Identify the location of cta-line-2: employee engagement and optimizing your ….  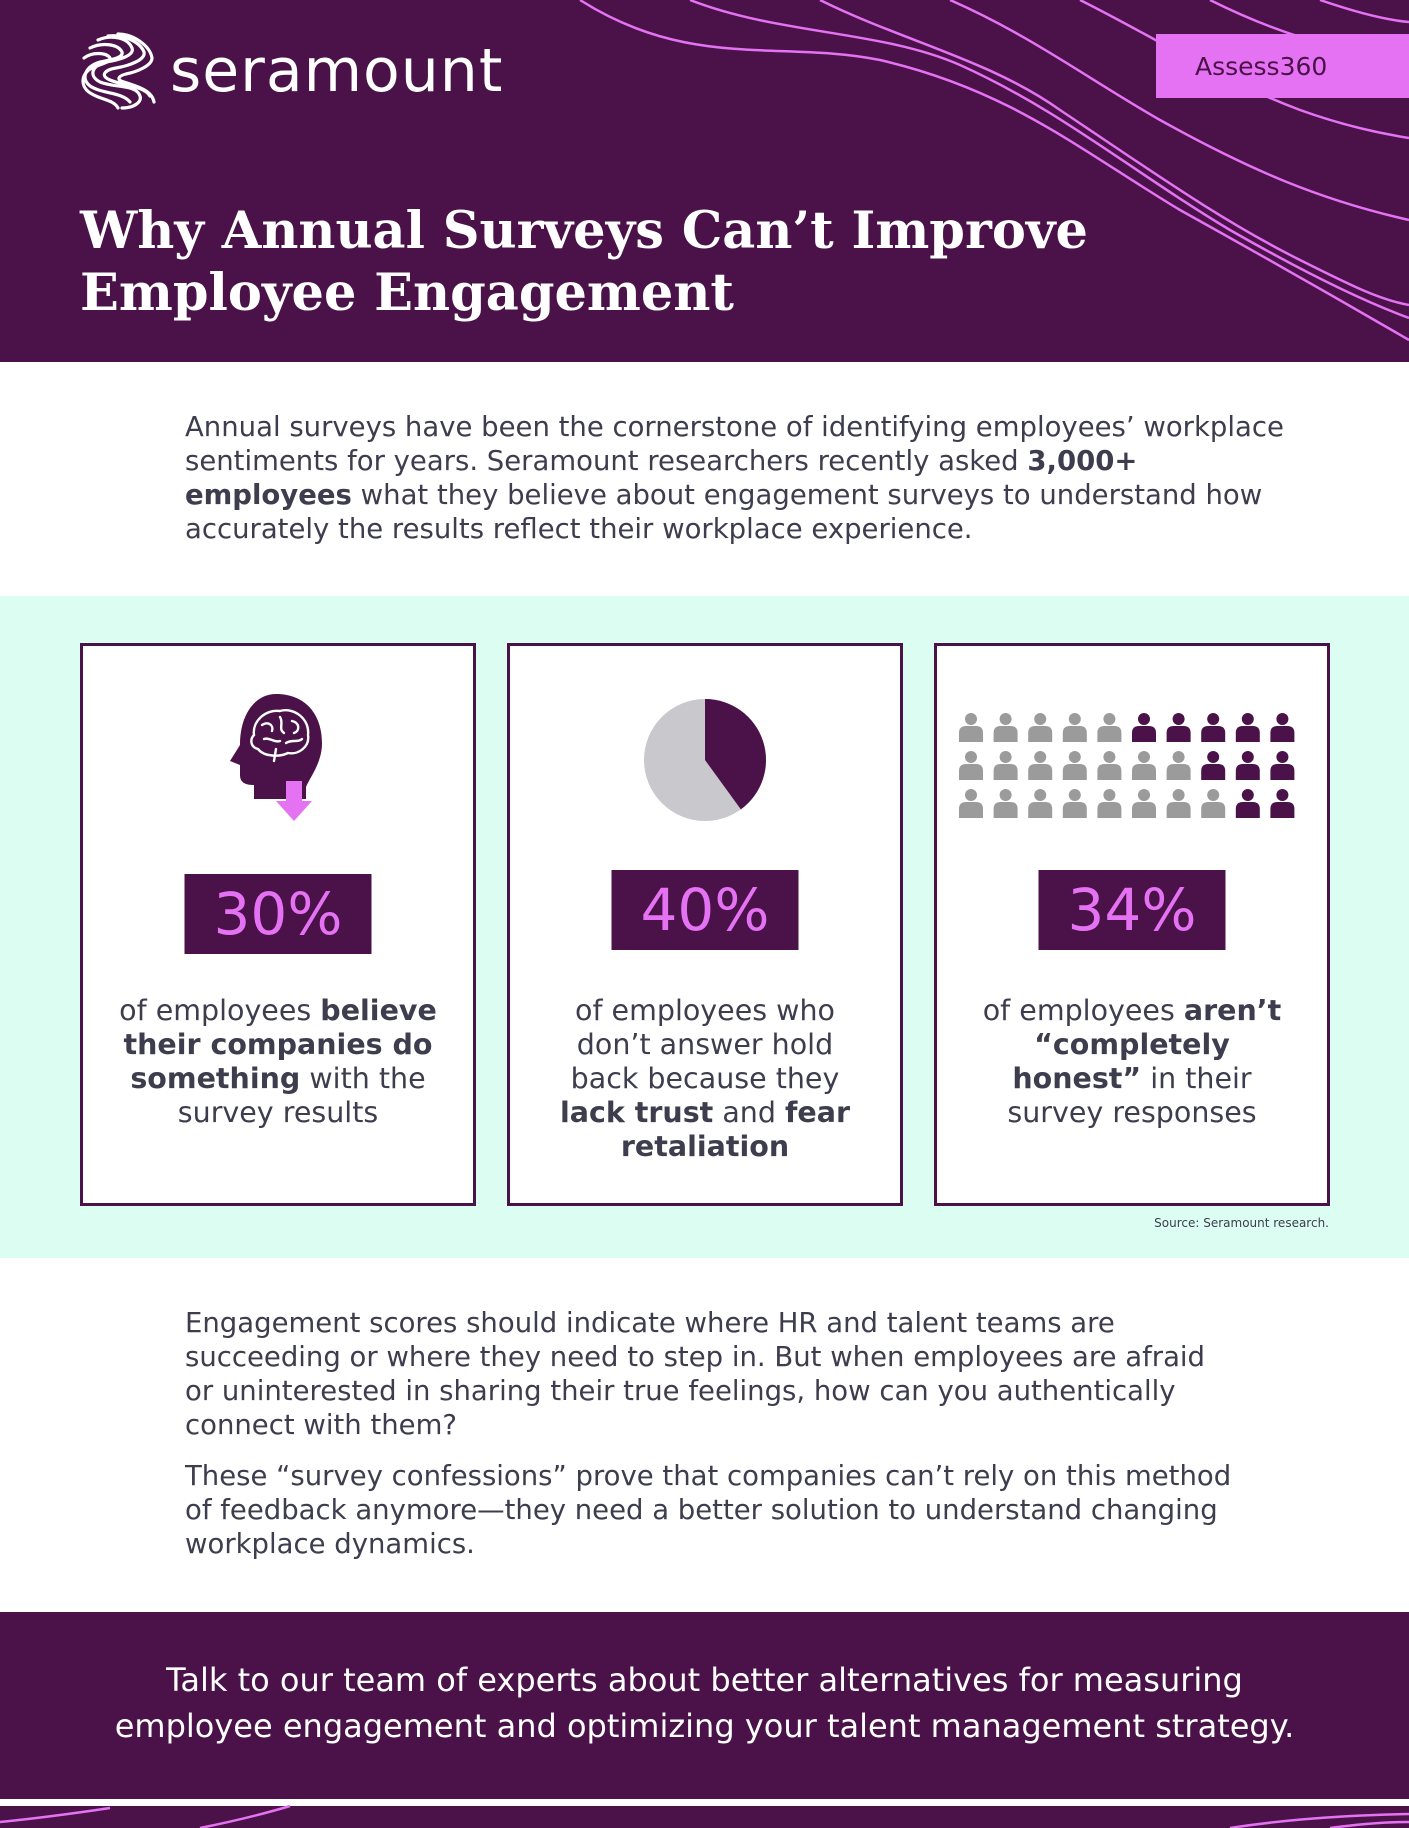
(704, 1726).